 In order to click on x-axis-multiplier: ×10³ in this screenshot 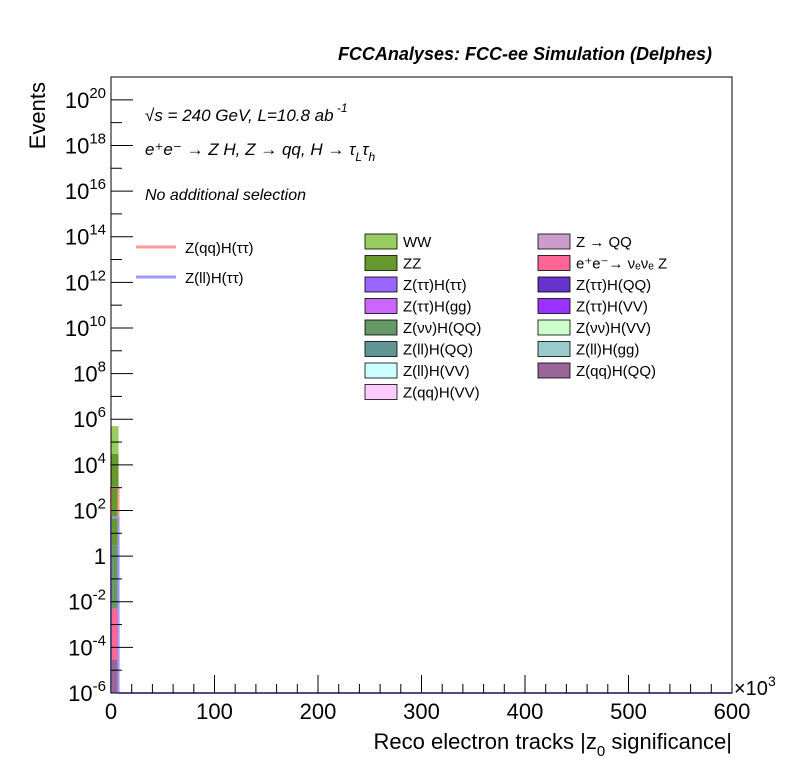, I will do `click(755, 686)`.